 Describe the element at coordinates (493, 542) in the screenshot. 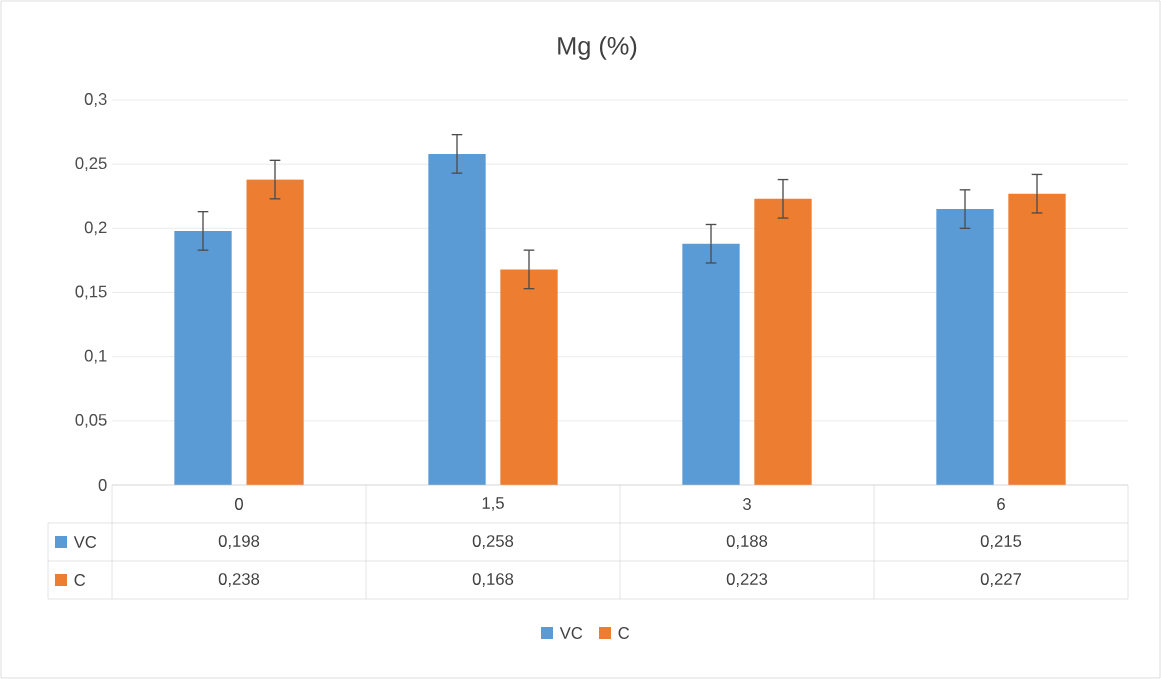

I see `data-label: 0,258` at that location.